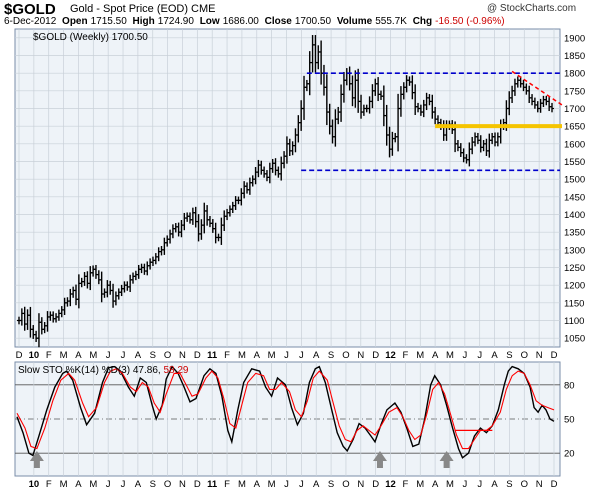 The width and height of the screenshot is (600, 491). I want to click on stochastic-label: Slow STO %K(14) %D(3) 47.86, 58.29, so click(103, 370).